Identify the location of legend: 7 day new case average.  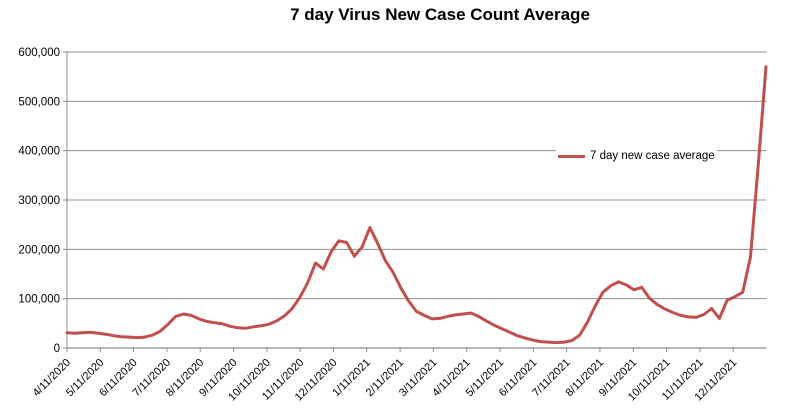
(636, 156).